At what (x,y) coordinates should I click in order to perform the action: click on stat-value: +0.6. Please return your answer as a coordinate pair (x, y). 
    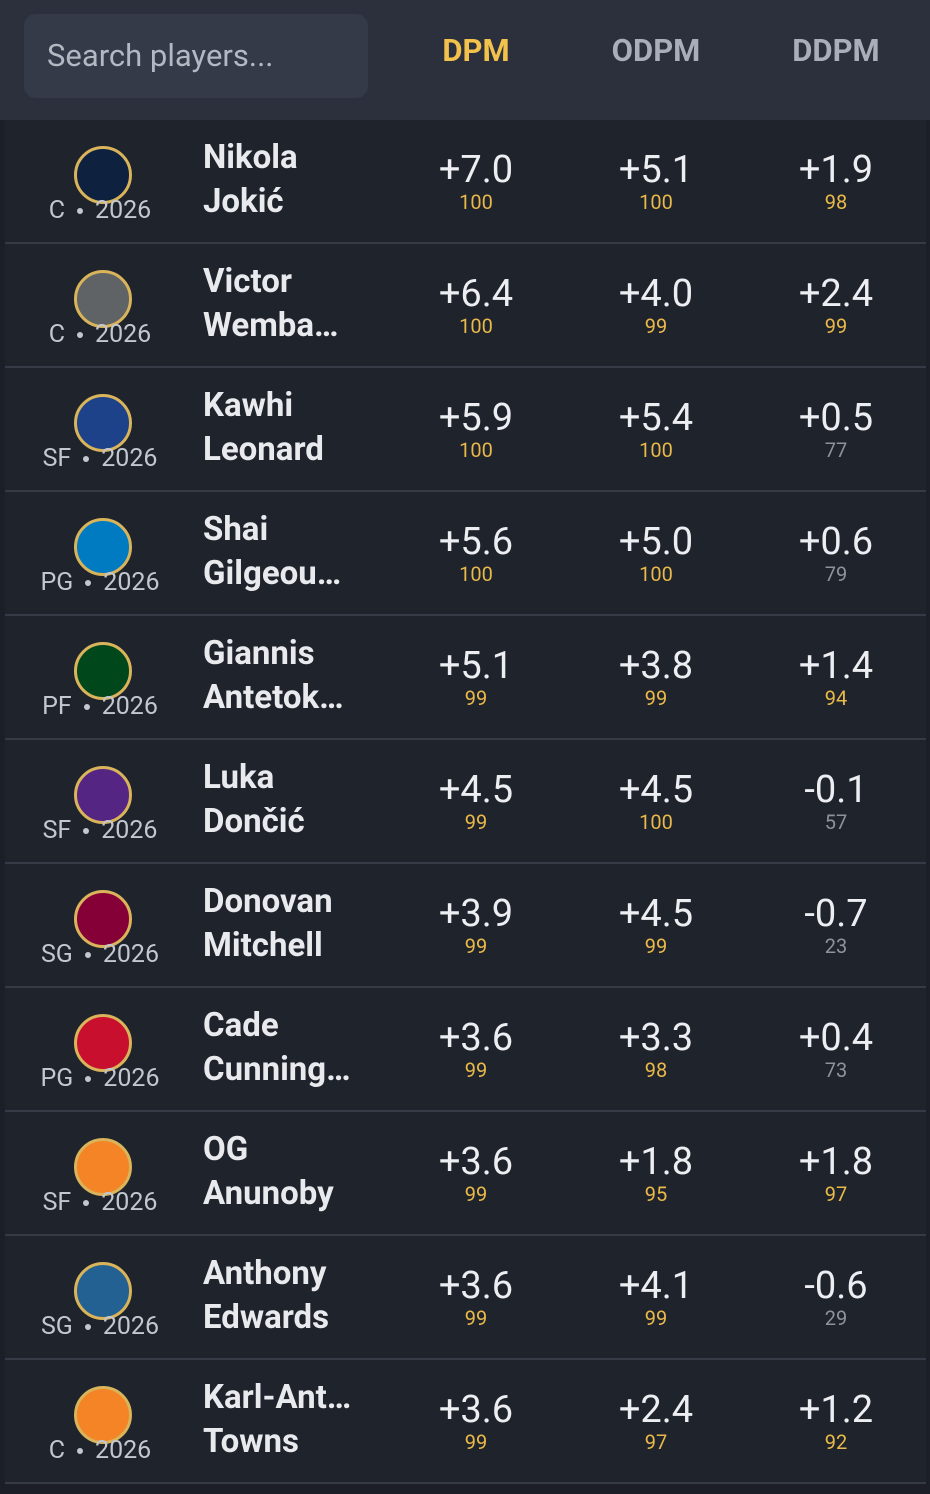
    Looking at the image, I should click on (836, 542).